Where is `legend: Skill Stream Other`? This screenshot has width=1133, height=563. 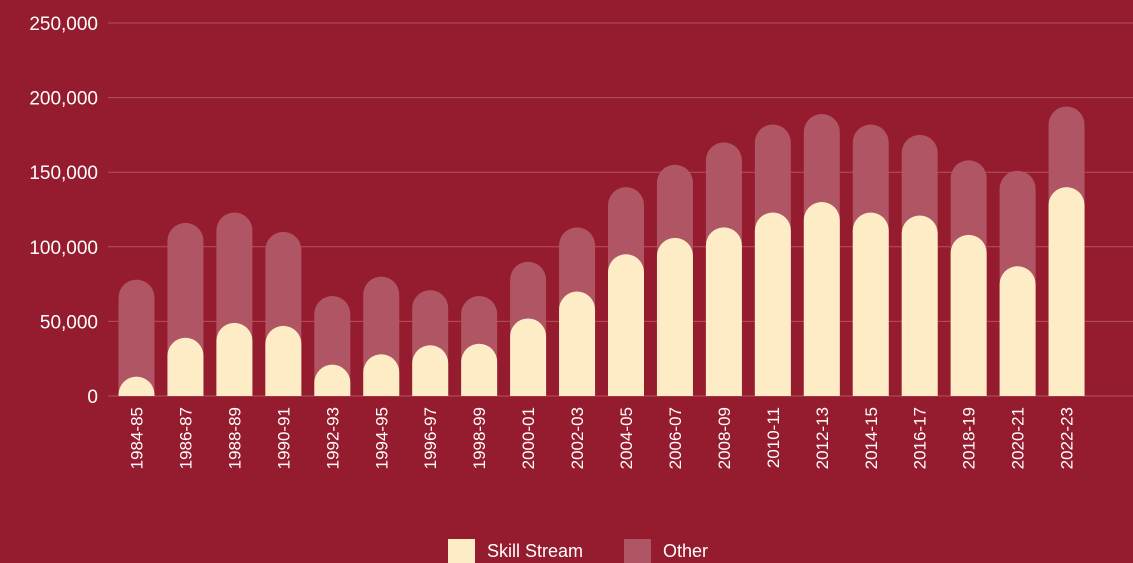
legend: Skill Stream Other is located at coordinates (578, 551).